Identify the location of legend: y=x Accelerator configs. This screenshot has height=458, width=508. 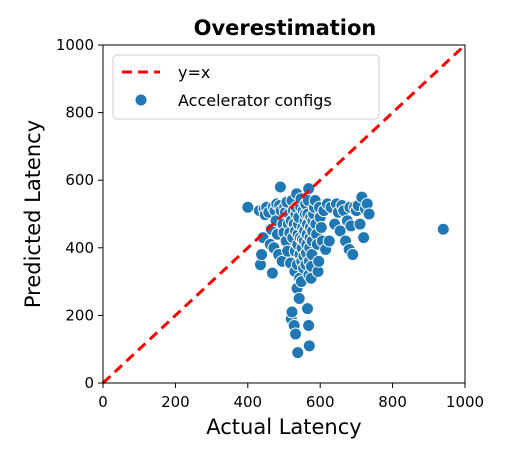
(246, 87).